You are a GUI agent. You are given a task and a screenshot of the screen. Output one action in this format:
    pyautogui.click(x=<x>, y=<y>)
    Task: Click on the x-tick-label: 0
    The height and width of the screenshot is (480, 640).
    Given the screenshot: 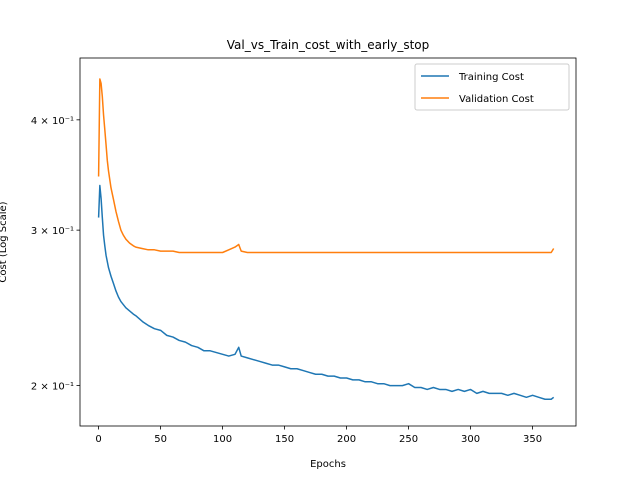 What is the action you would take?
    pyautogui.click(x=98, y=439)
    